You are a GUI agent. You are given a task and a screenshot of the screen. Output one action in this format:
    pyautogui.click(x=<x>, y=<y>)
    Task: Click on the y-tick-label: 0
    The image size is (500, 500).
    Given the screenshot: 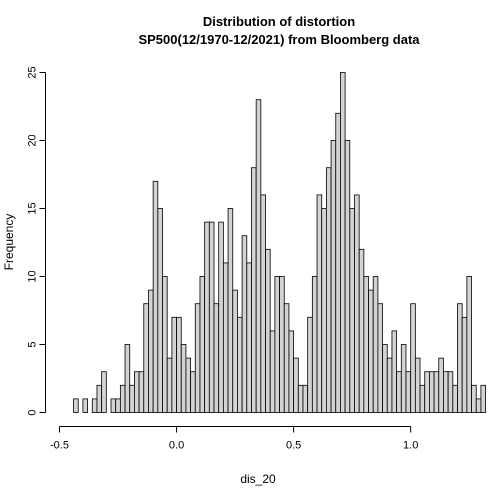 What is the action you would take?
    pyautogui.click(x=33, y=412)
    